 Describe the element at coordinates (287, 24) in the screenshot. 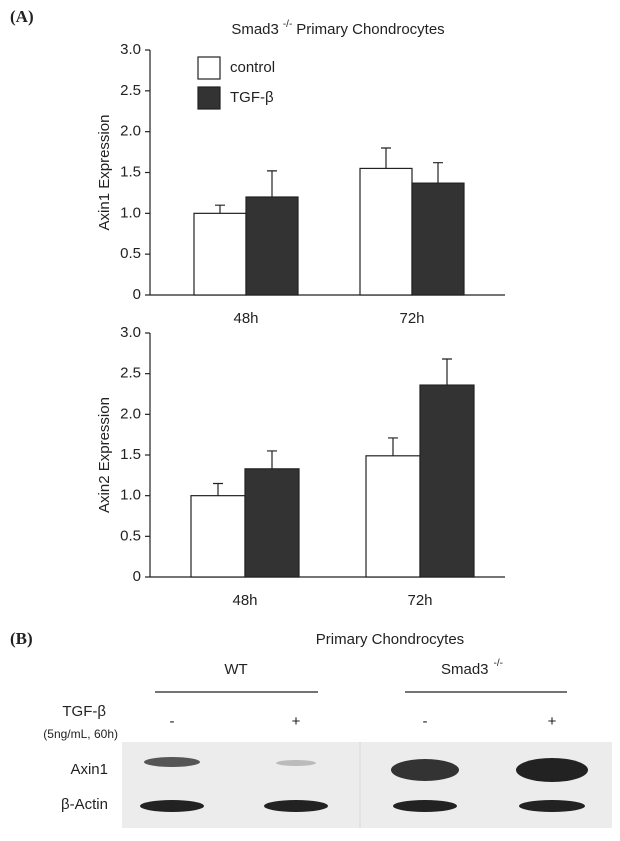

I see `title-superscript: -/-` at that location.